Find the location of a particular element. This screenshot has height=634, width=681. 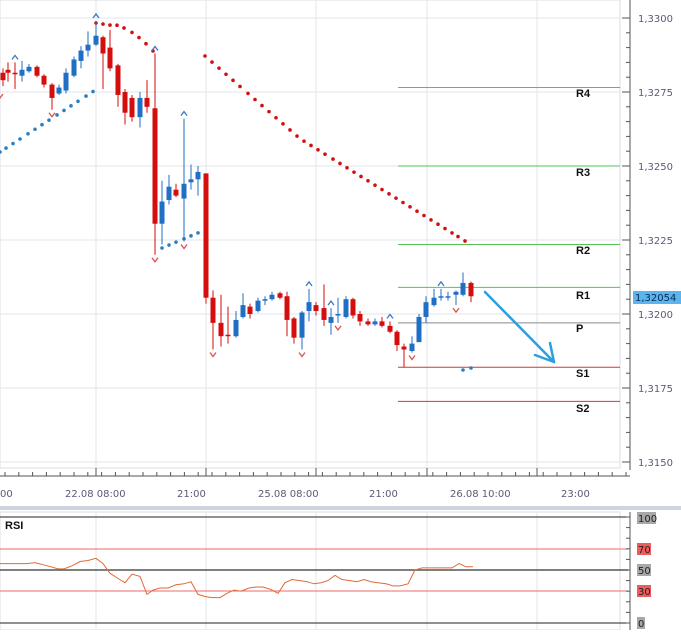

time-label: 23:00 is located at coordinates (575, 494).